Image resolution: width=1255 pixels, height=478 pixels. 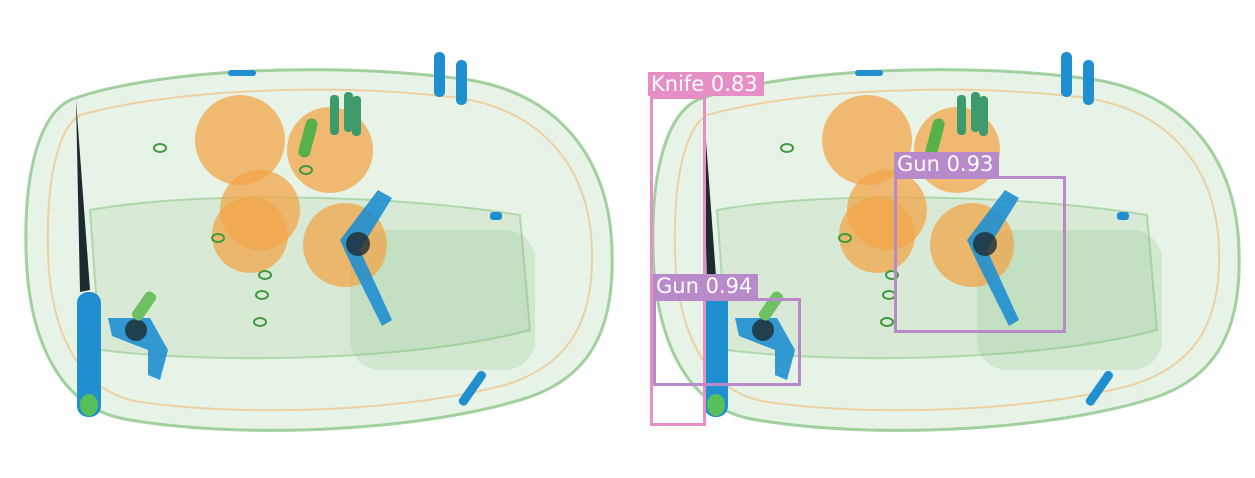 What do you see at coordinates (678, 261) in the screenshot?
I see `knife-bounding-box` at bounding box center [678, 261].